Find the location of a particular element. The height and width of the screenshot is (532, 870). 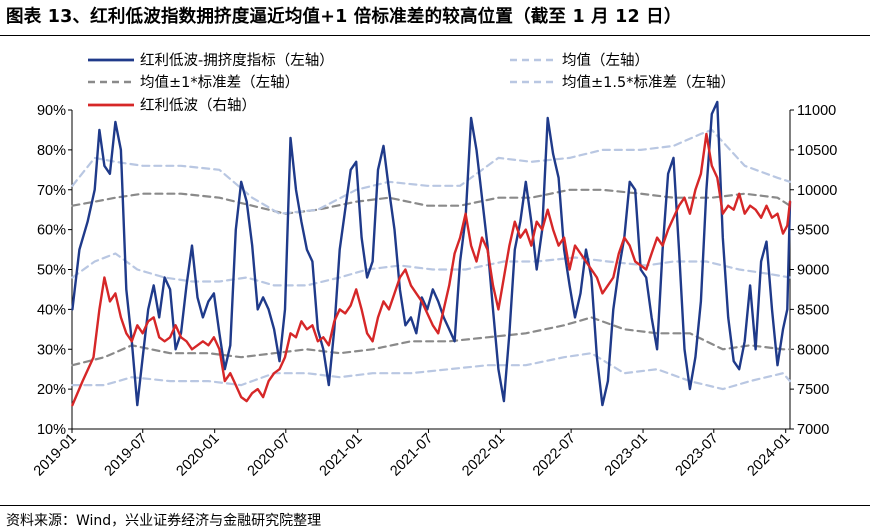

source-divider is located at coordinates (435, 505).